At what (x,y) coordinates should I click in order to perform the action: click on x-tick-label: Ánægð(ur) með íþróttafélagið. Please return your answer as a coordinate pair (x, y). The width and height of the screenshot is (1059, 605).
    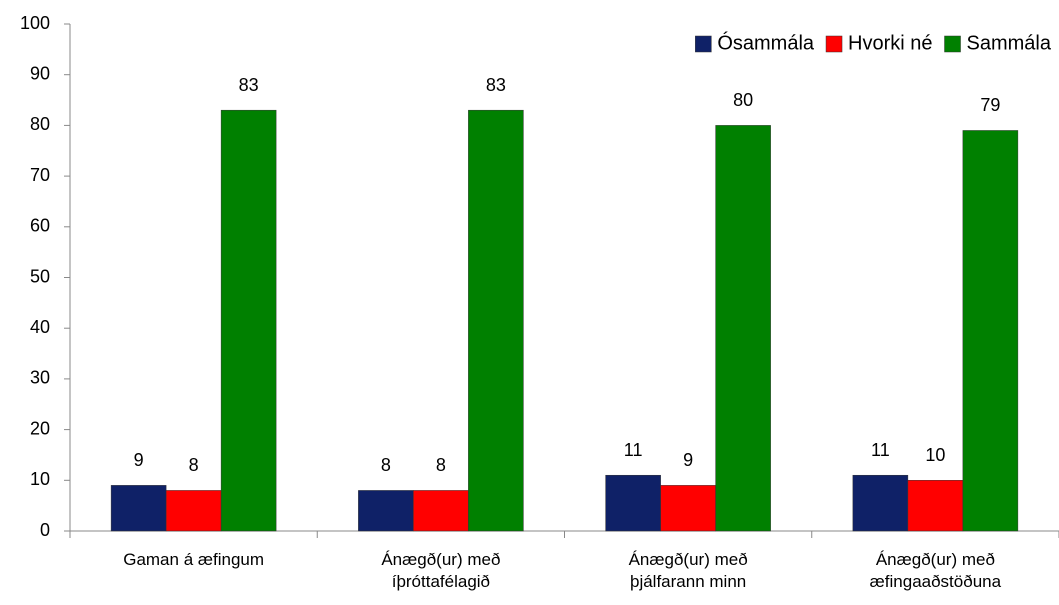
    Looking at the image, I should click on (441, 570).